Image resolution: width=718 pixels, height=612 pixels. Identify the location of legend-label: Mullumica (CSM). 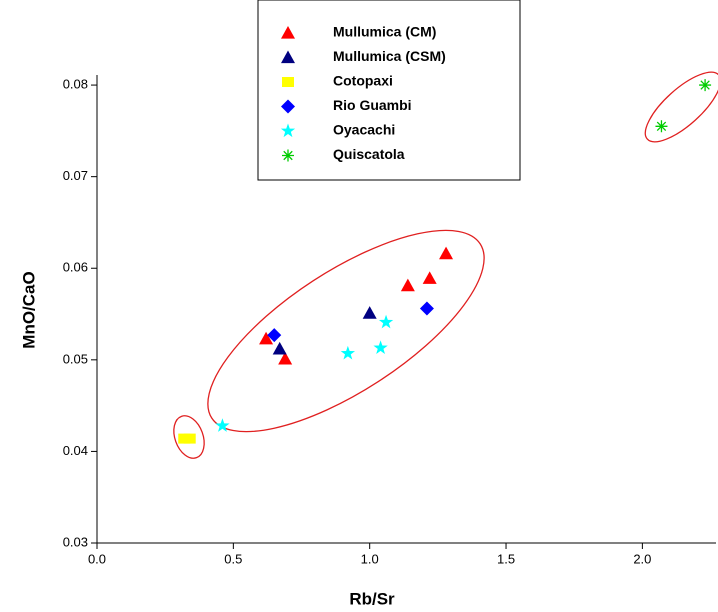
(389, 56).